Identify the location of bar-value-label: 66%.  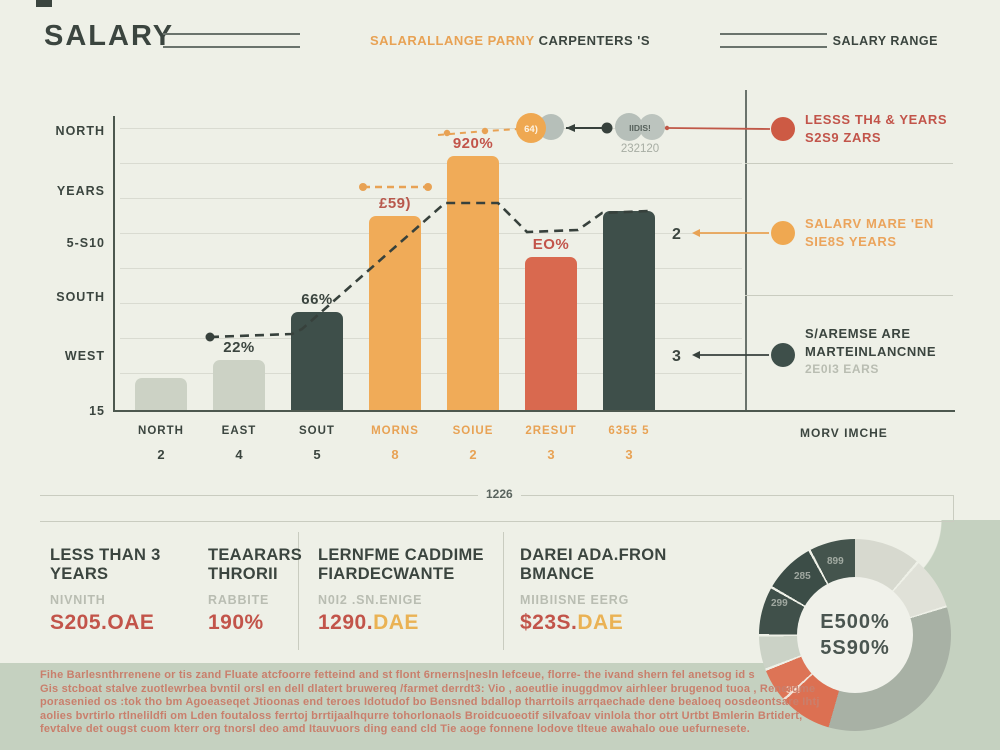
(317, 299).